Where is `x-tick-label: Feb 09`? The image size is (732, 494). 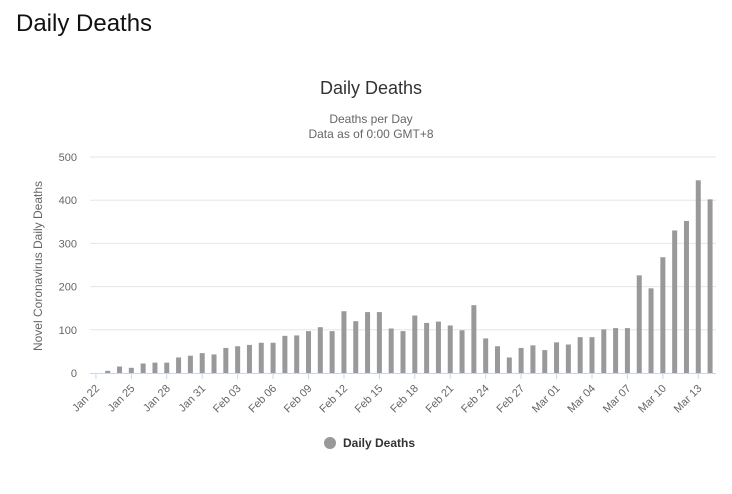
x-tick-label: Feb 09 is located at coordinates (298, 399).